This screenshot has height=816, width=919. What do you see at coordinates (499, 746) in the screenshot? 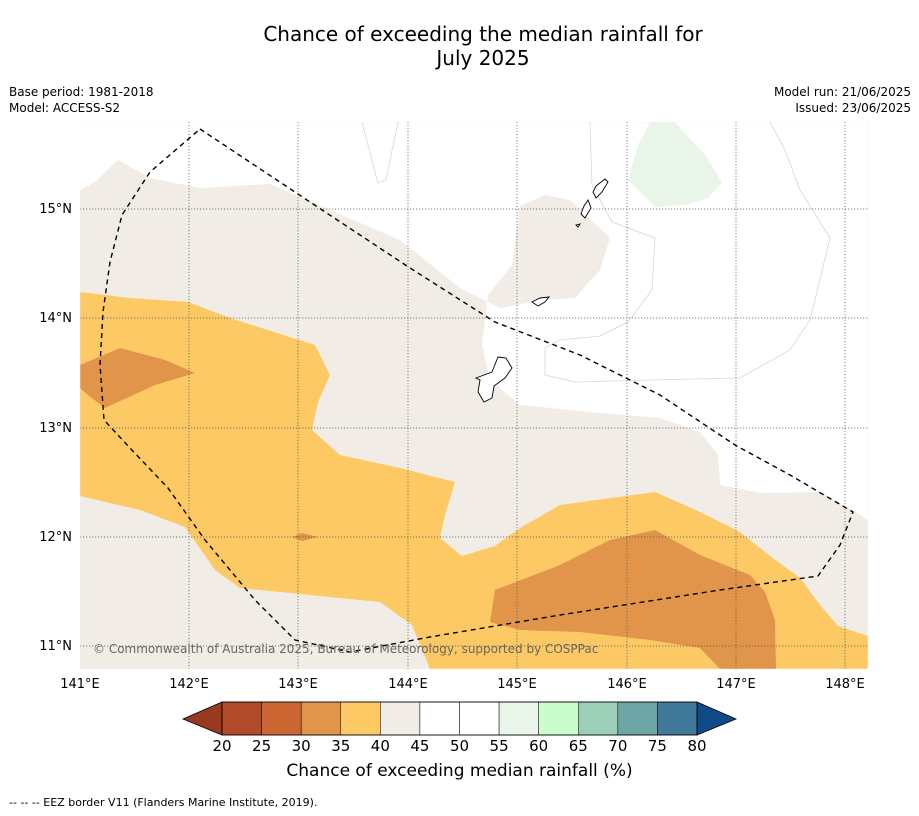
I see `colorbar-tick-label: 55` at bounding box center [499, 746].